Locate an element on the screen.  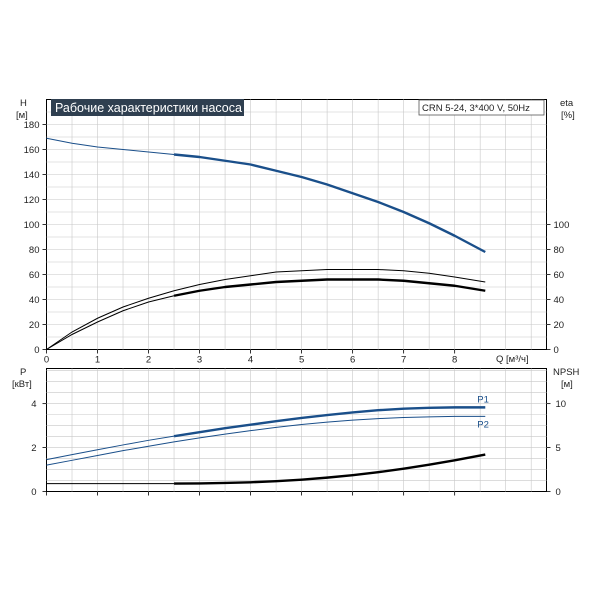
eta-tick-label: 100 is located at coordinates (562, 225).